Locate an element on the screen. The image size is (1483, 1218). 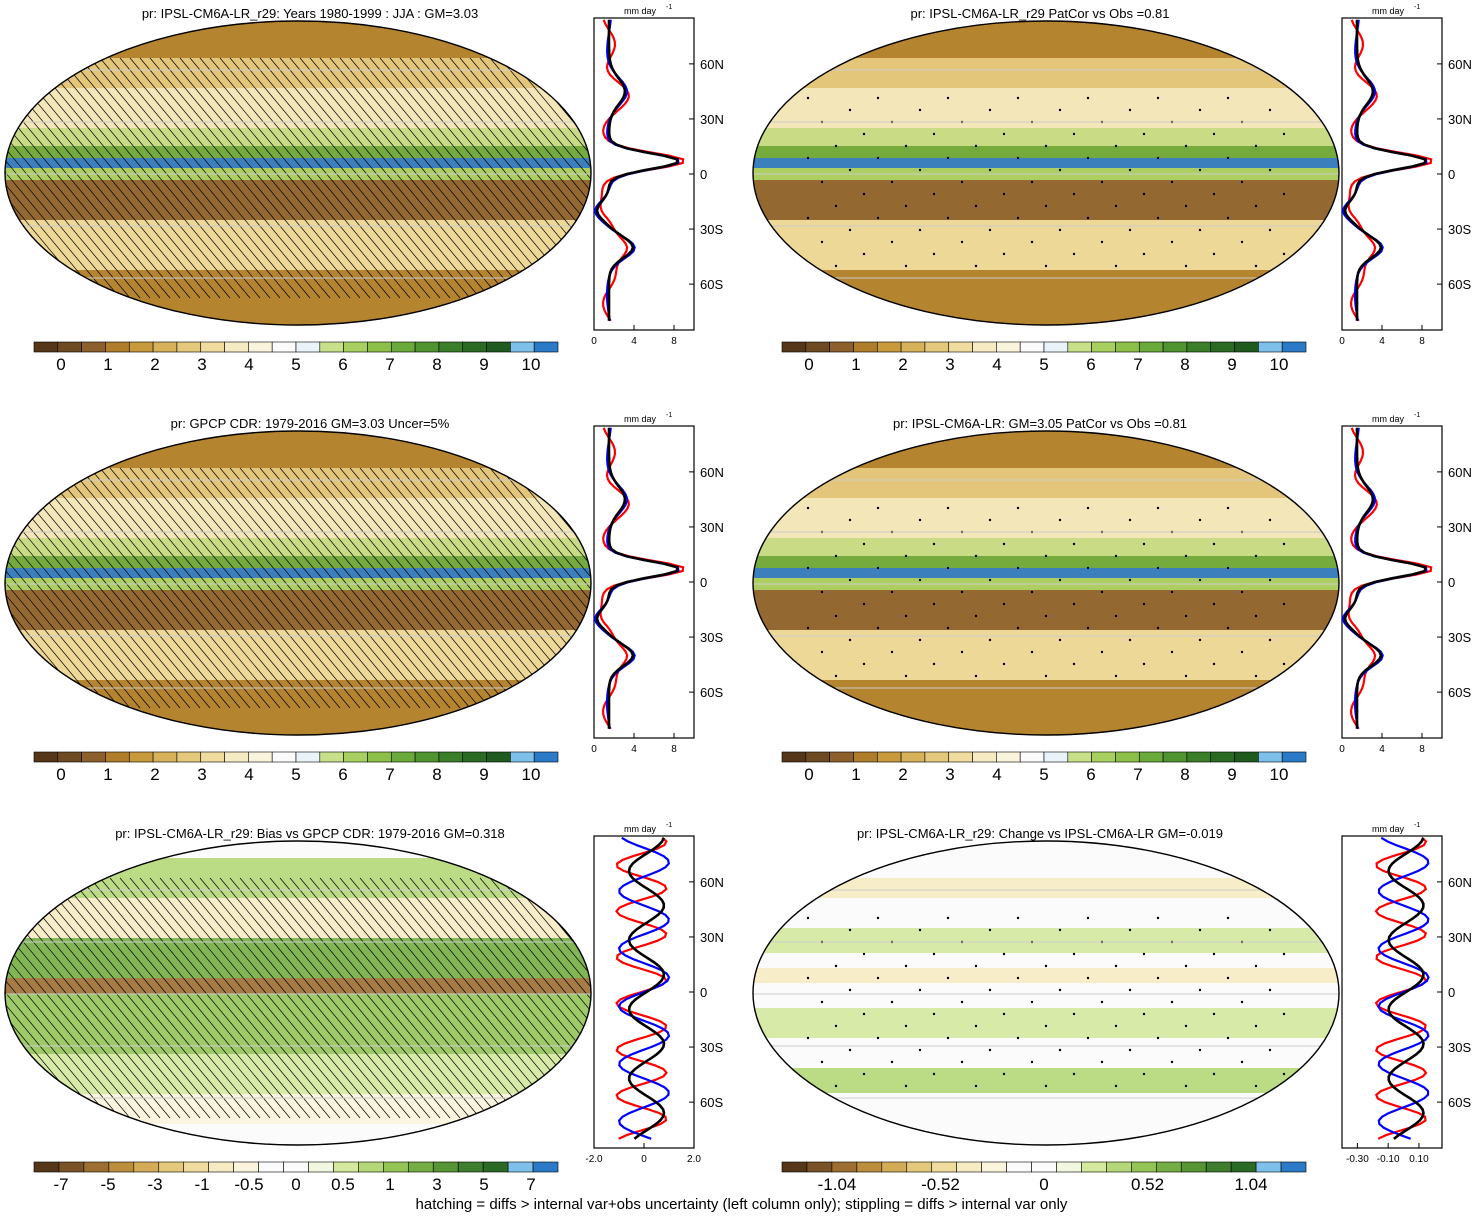
colorbar-tick-label: 10 is located at coordinates (531, 364).